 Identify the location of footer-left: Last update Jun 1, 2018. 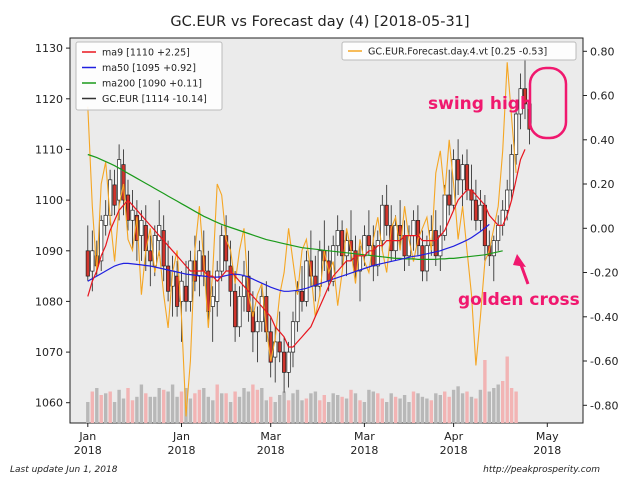
(64, 470).